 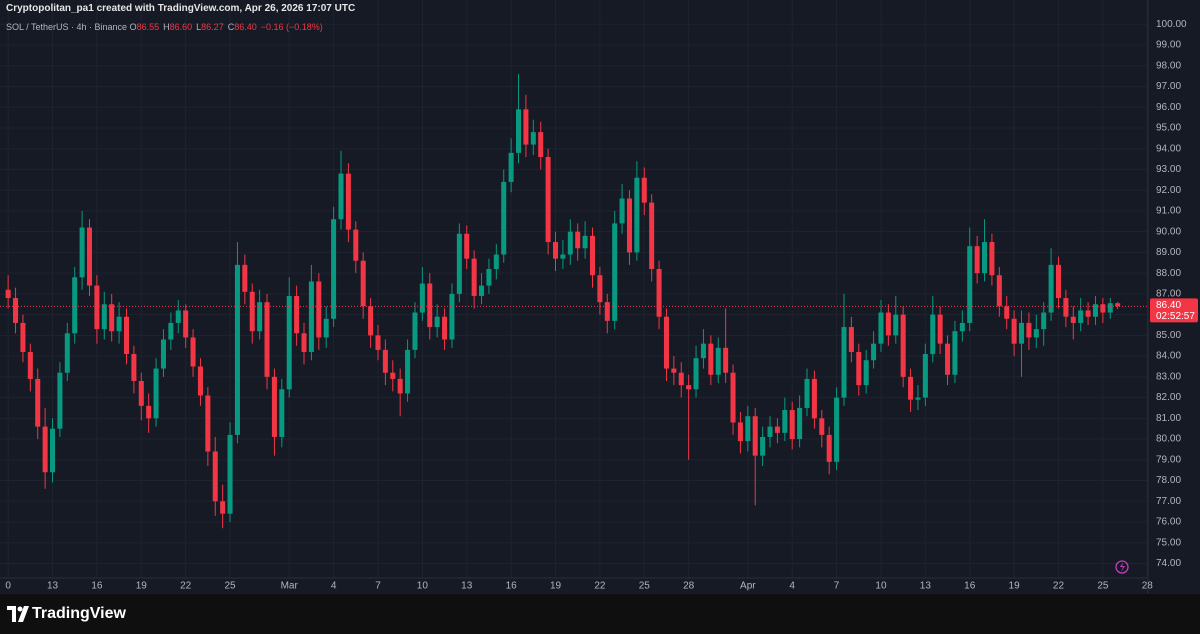 I want to click on symbol: SOL / TetherUS · 4h · Binance, so click(x=67, y=27).